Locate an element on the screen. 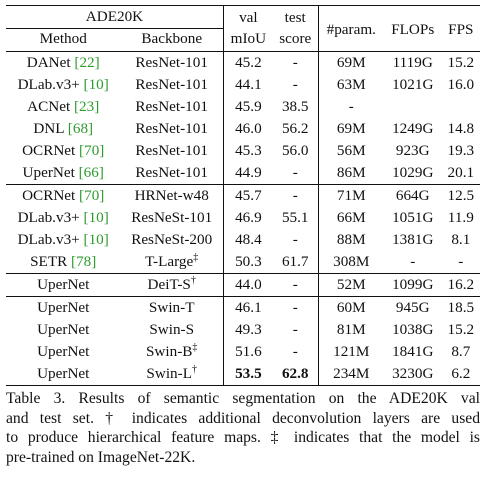  param-cell: 308M is located at coordinates (351, 262).